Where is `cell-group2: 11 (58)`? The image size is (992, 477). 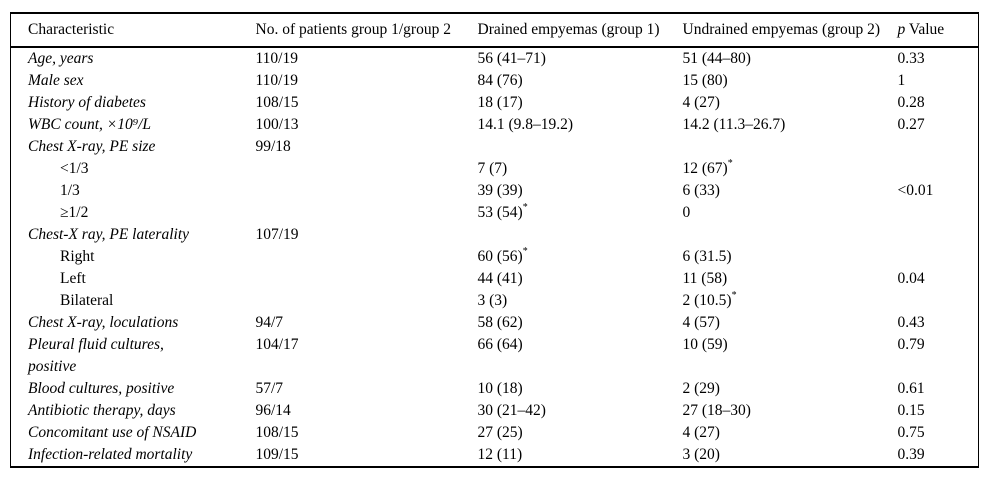
cell-group2: 11 (58) is located at coordinates (705, 278).